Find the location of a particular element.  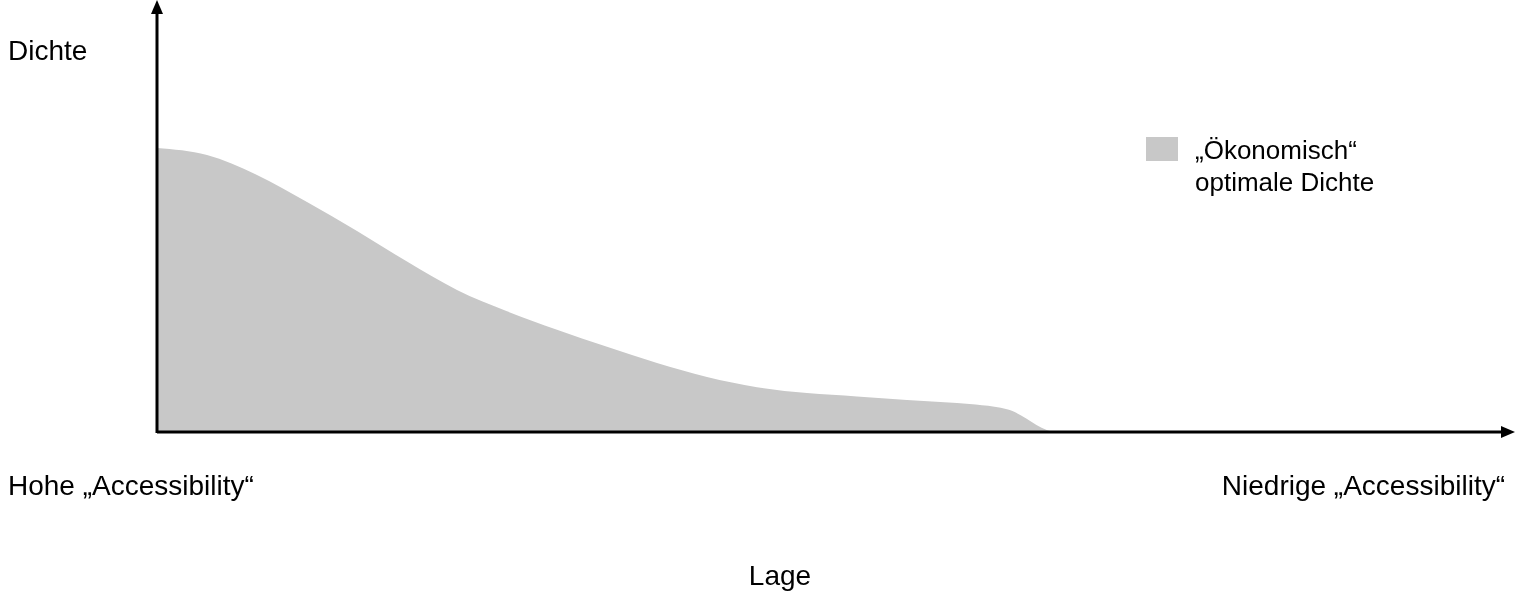

text: Hohe „Accessibility“ is located at coordinates (131, 485).